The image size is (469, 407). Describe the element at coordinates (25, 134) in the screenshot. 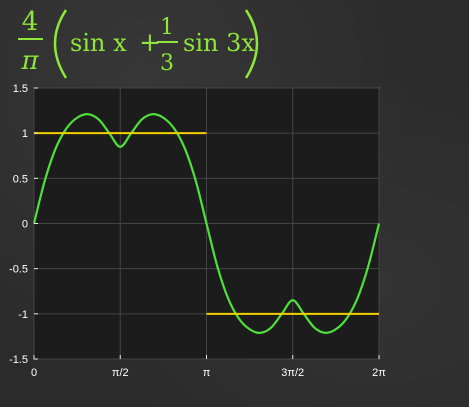

I see `y-tick-label-1: 1` at that location.